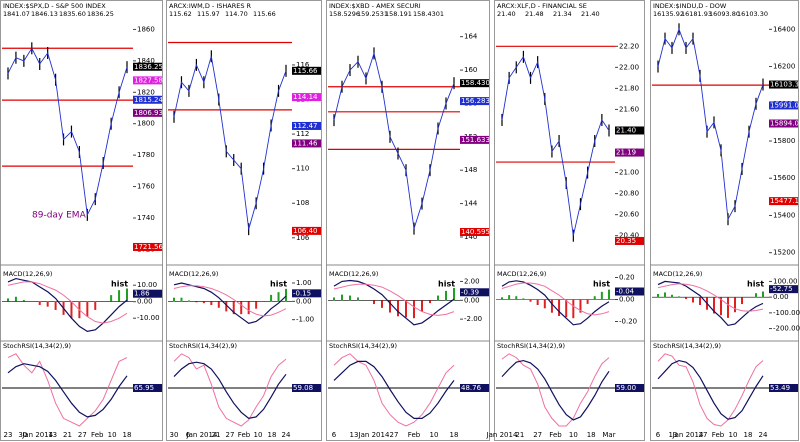 This screenshot has height=442, width=800. Describe the element at coordinates (542, 6) in the screenshot. I see `panel-header: ARCX:XLF,D - FINANCIAL SE` at that location.